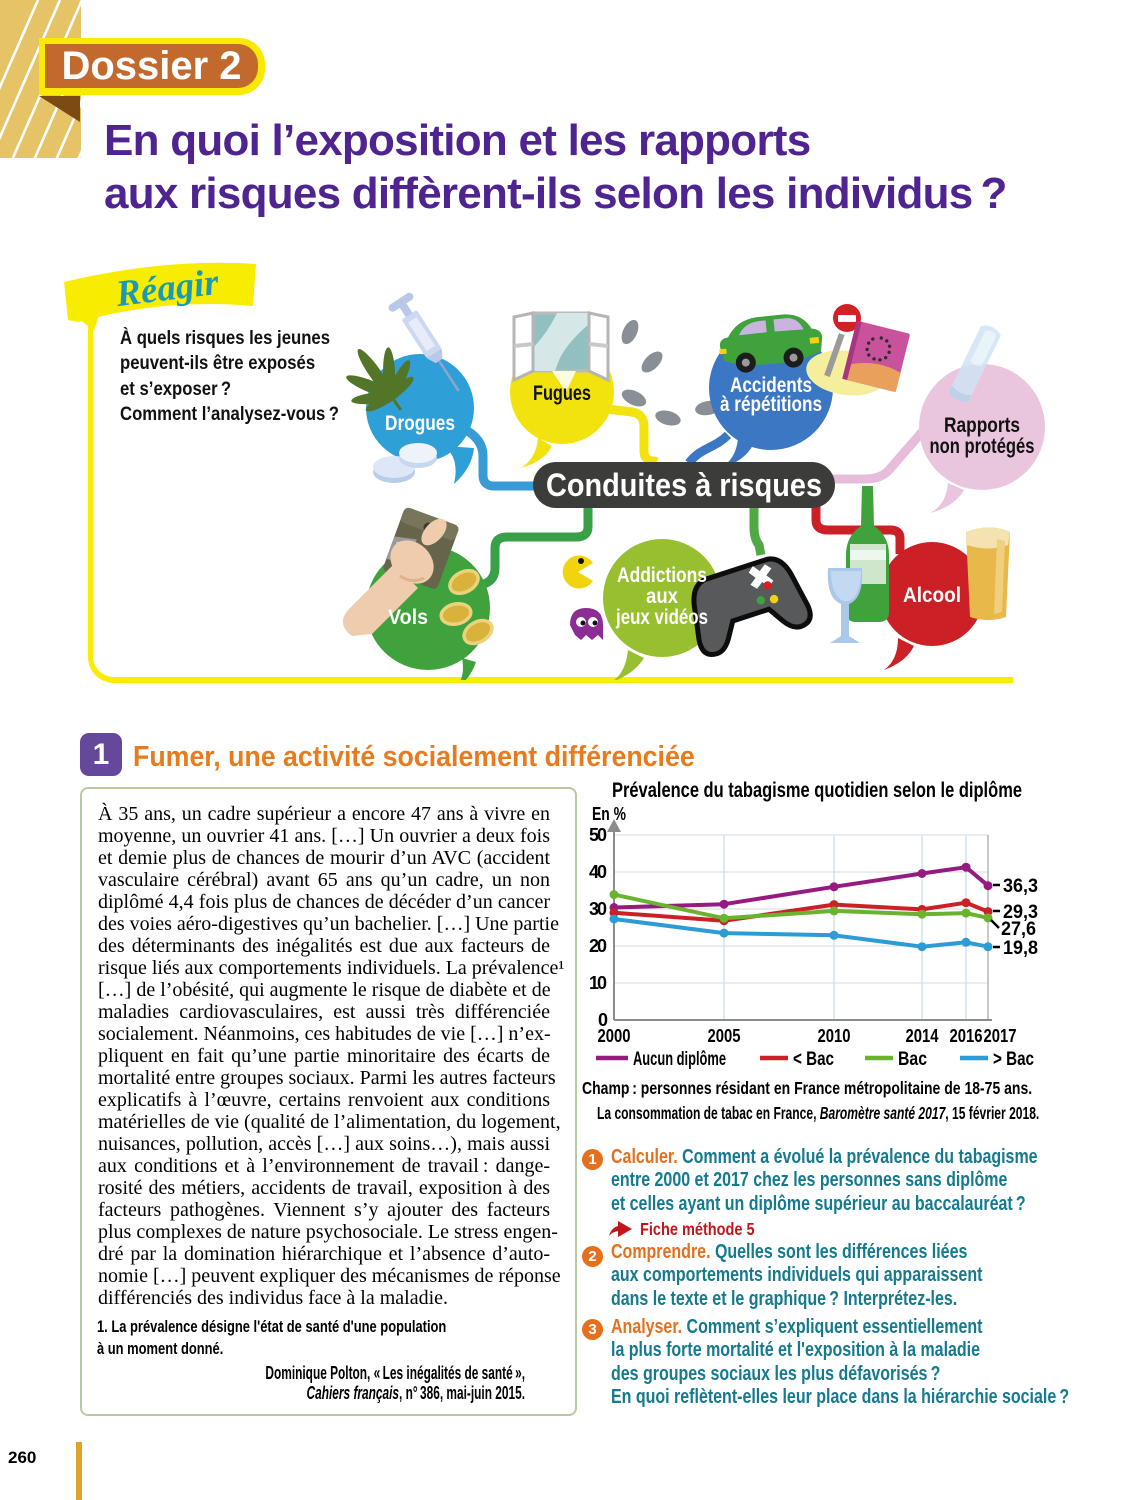 This screenshot has height=1500, width=1125. I want to click on svg-text: 2014, so click(922, 1036).